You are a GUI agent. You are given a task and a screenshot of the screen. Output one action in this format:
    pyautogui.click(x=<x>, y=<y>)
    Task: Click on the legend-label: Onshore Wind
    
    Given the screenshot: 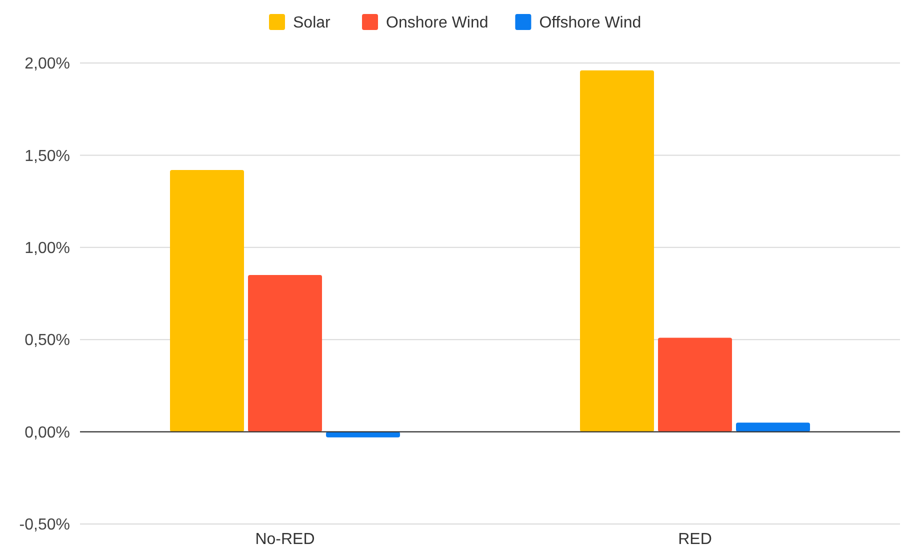 What is the action you would take?
    pyautogui.click(x=437, y=23)
    